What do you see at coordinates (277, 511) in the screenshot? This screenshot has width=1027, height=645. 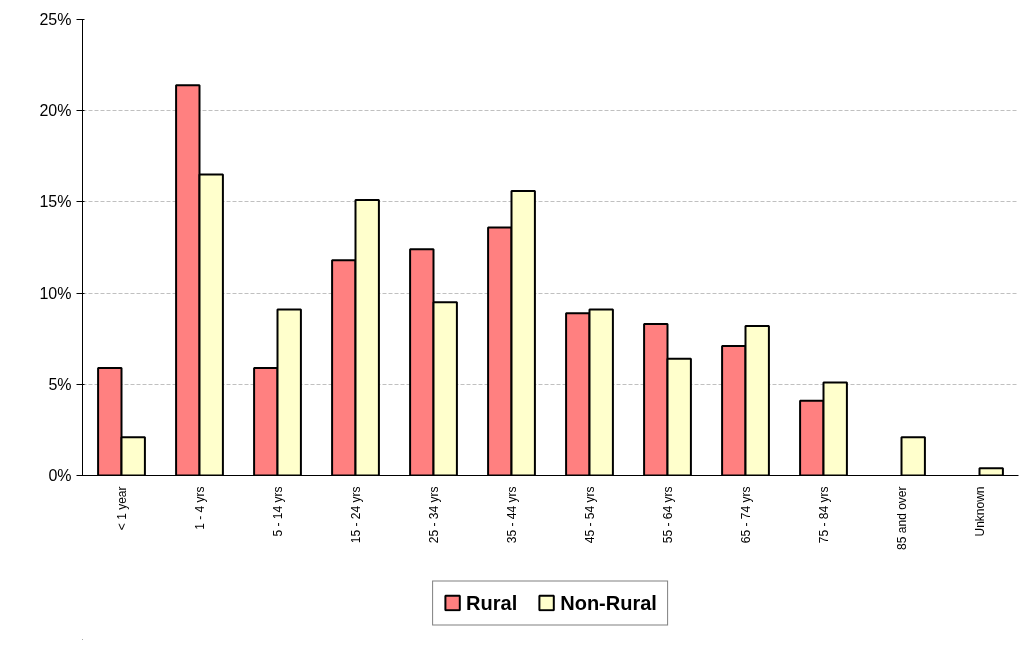 I see `x-tick-label: 5 - 14 yrs` at bounding box center [277, 511].